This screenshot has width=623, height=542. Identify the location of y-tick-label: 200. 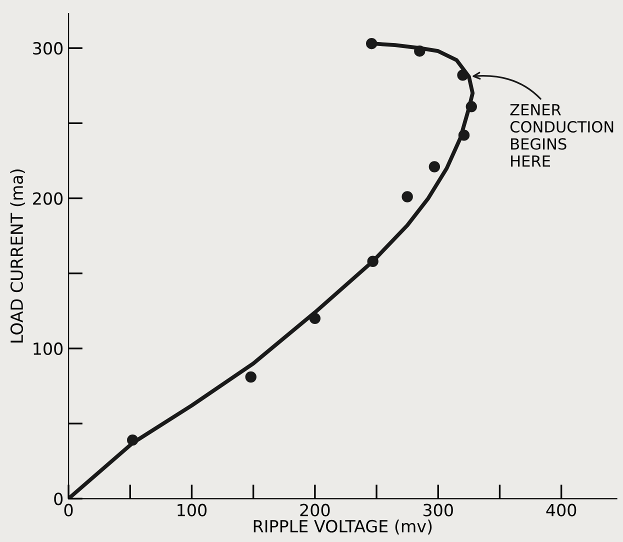
(48, 198).